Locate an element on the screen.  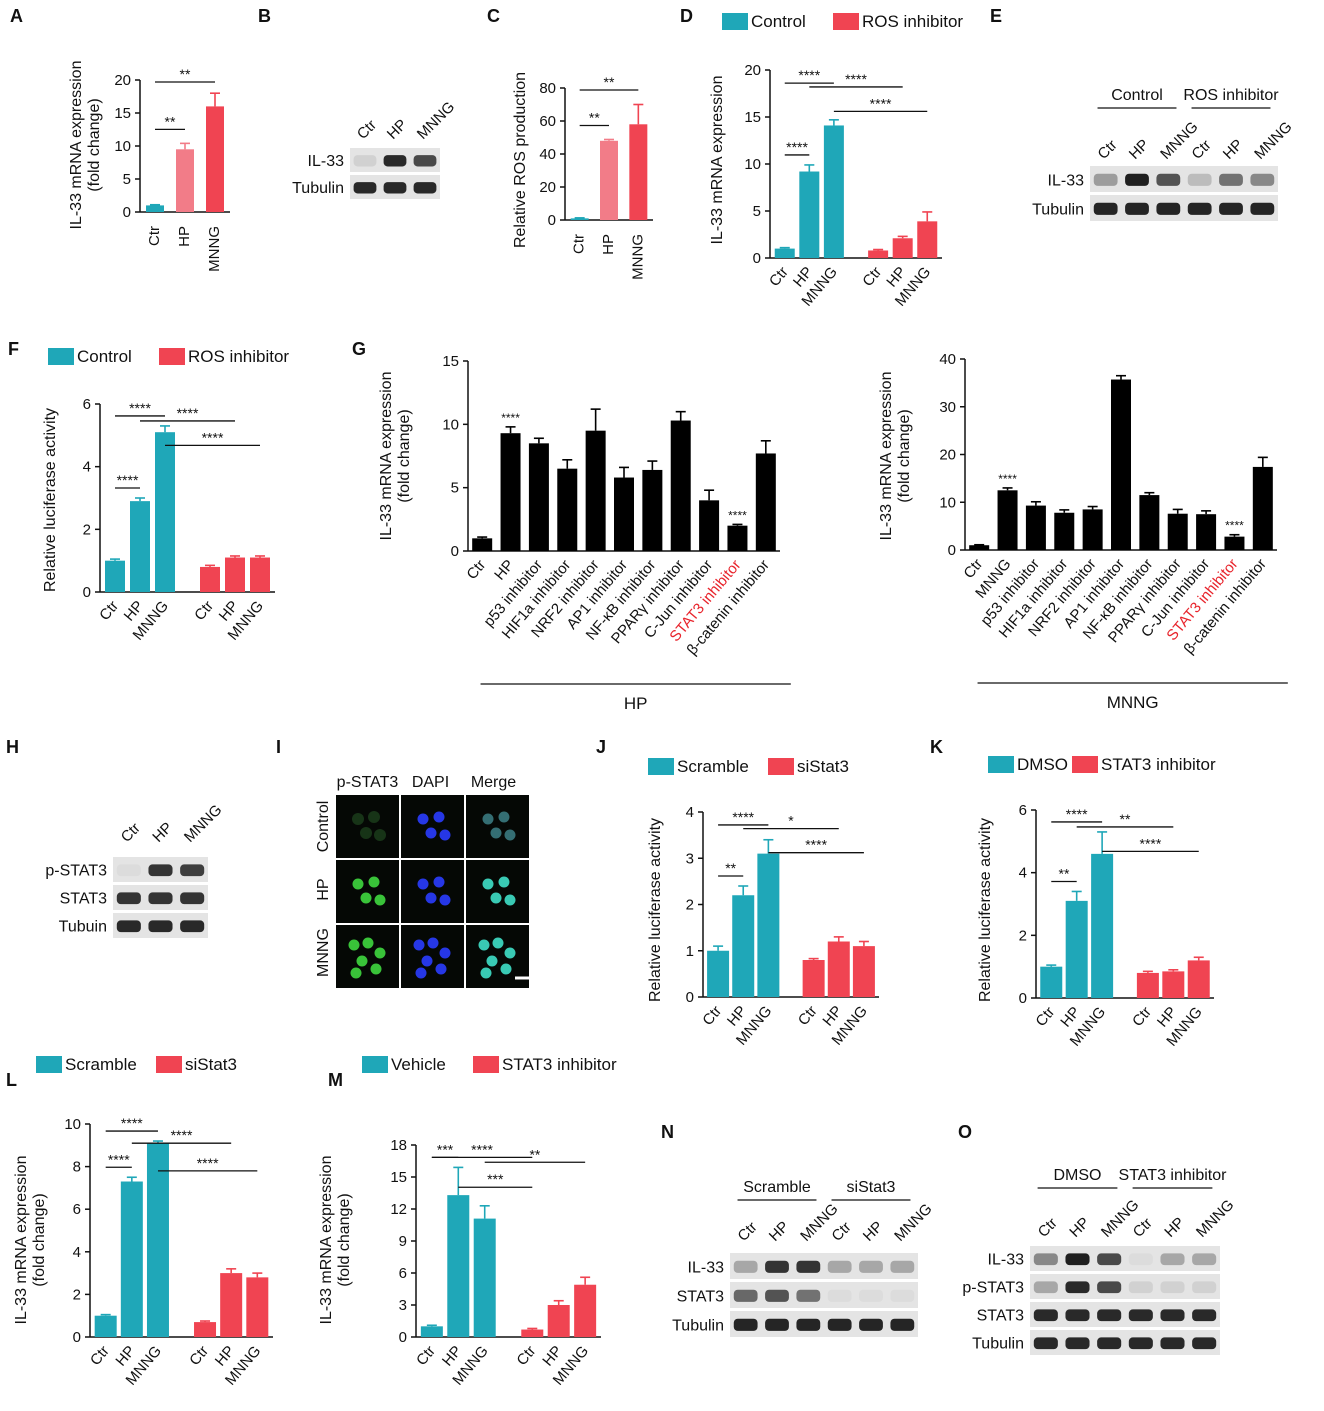
y-tick-label: 10 is located at coordinates (122, 146).